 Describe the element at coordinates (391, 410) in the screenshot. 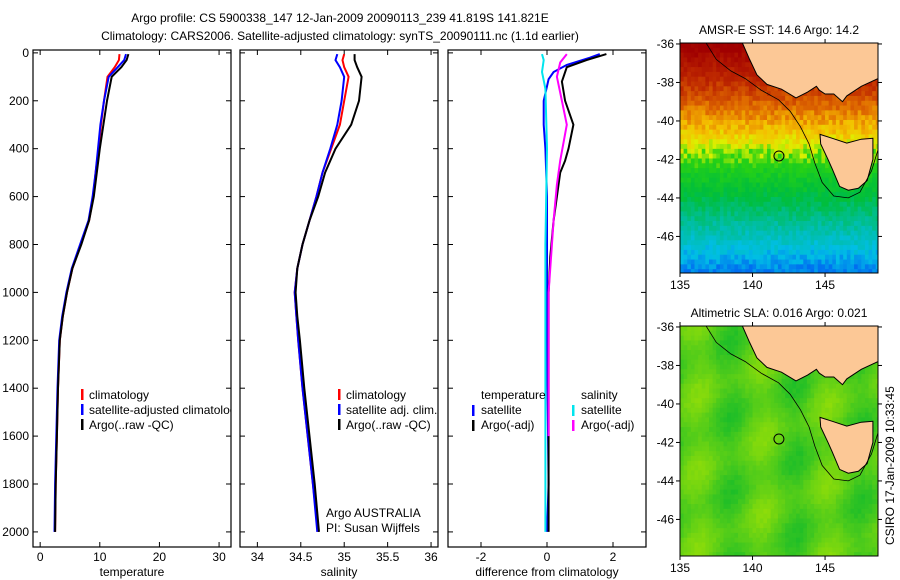

I see `legend-entry: satellite adj. clim.` at that location.